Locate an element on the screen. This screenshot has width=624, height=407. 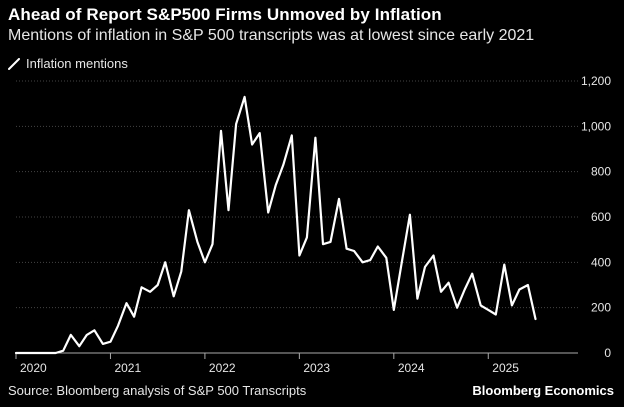
legend: Inflation mentions is located at coordinates (68, 63).